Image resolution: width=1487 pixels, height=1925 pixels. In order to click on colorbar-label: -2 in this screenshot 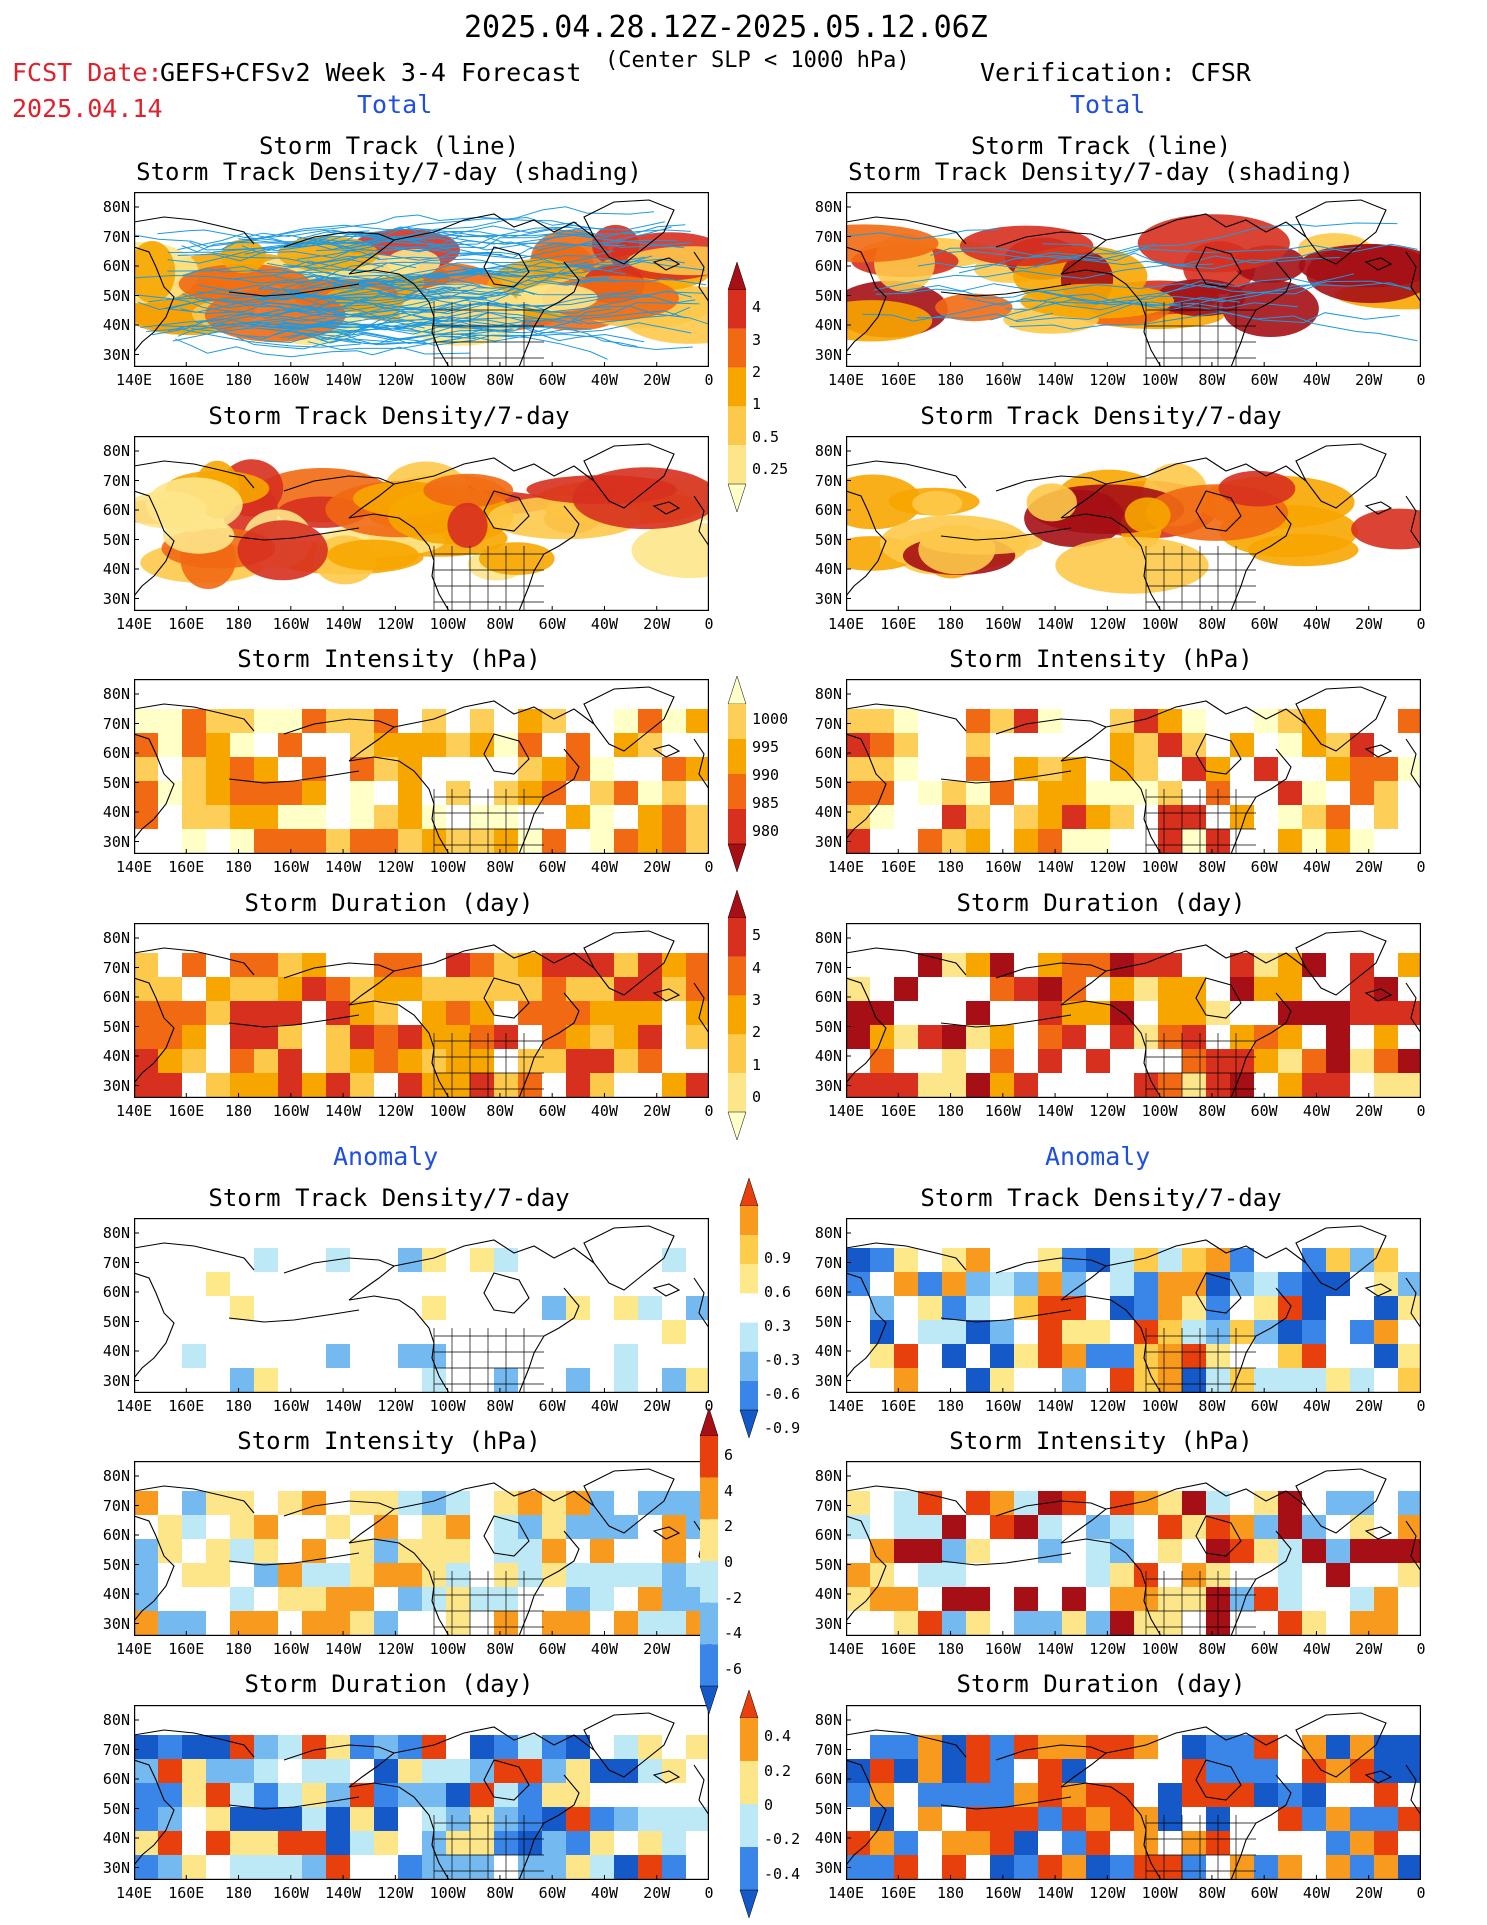, I will do `click(733, 1598)`.